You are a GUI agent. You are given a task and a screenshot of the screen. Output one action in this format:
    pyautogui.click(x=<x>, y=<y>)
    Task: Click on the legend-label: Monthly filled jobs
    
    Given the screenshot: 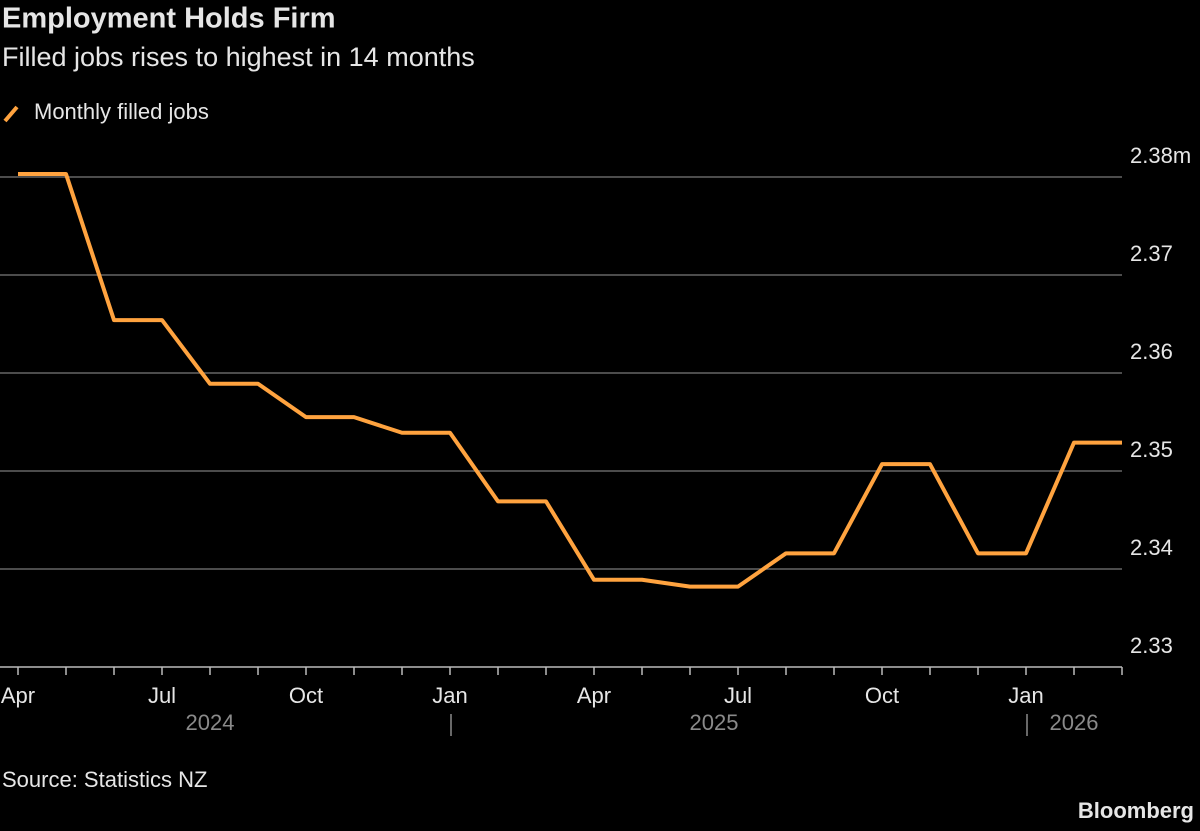 What is the action you would take?
    pyautogui.click(x=121, y=111)
    